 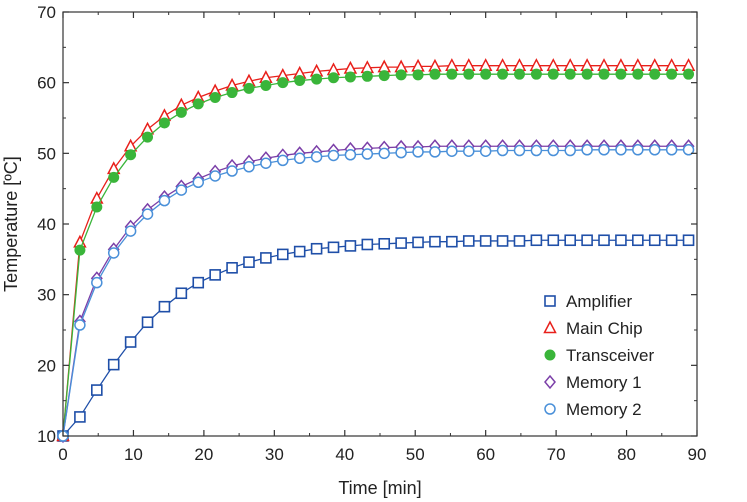 What do you see at coordinates (550, 301) in the screenshot?
I see `legend-marker-amplifier` at bounding box center [550, 301].